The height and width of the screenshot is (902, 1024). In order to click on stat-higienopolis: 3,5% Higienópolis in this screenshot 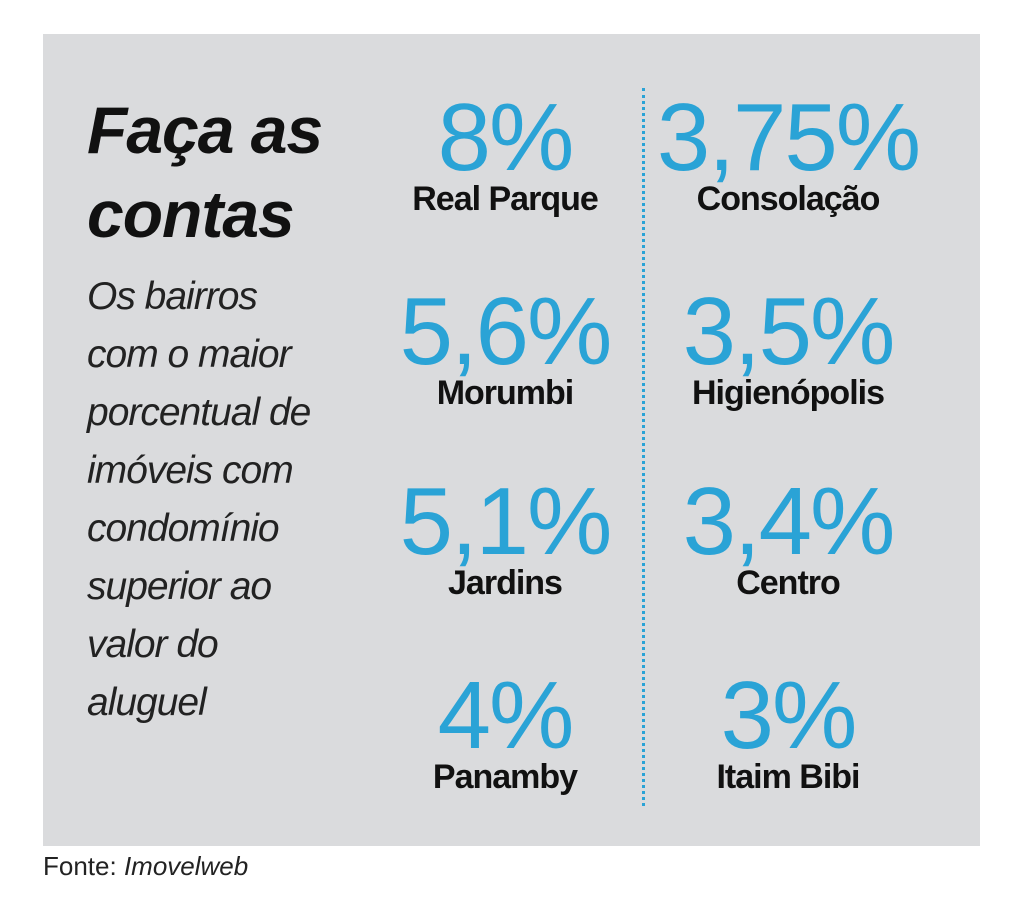, I will do `click(788, 345)`.